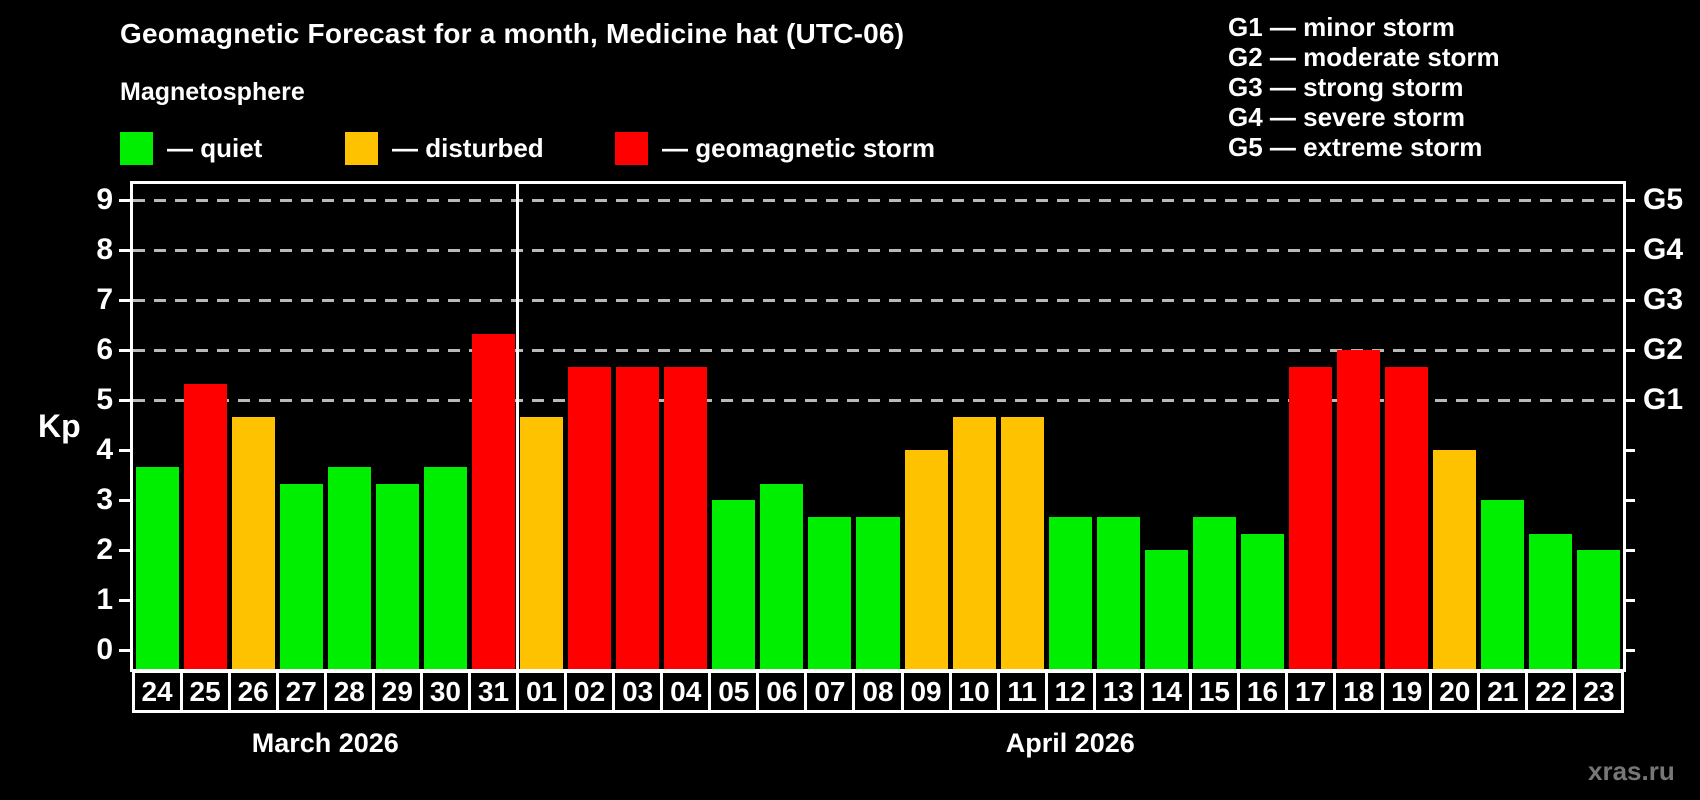 The width and height of the screenshot is (1700, 800). Describe the element at coordinates (1663, 299) in the screenshot. I see `right-axis-label-G3: G3` at that location.